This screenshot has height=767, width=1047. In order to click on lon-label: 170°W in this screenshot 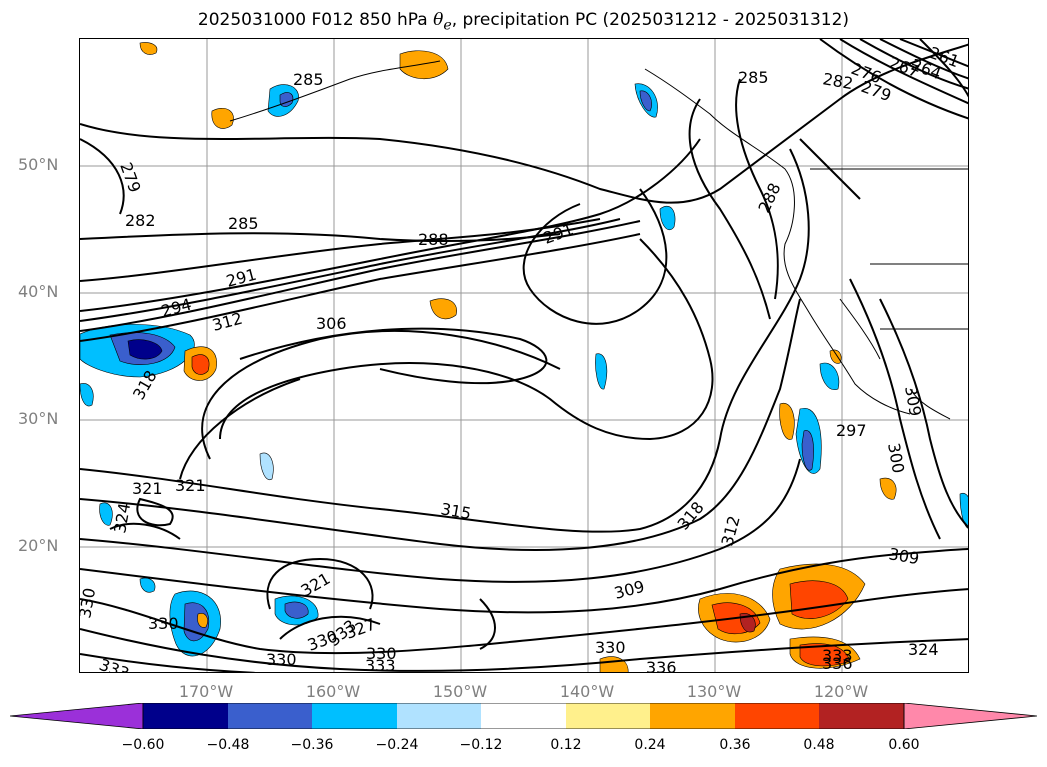, I will do `click(206, 691)`.